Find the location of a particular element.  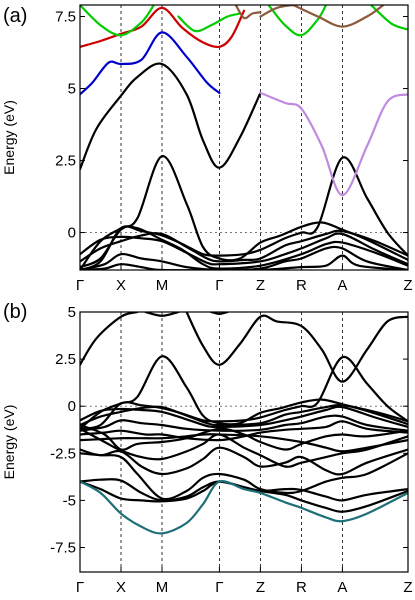

y-tick-label-0: -7.5 is located at coordinates (63, 548).